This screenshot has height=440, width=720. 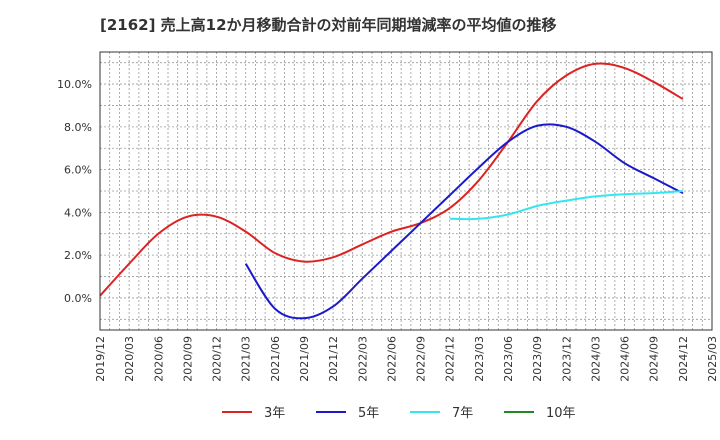 I want to click on legend-label: 5年, so click(x=368, y=413).